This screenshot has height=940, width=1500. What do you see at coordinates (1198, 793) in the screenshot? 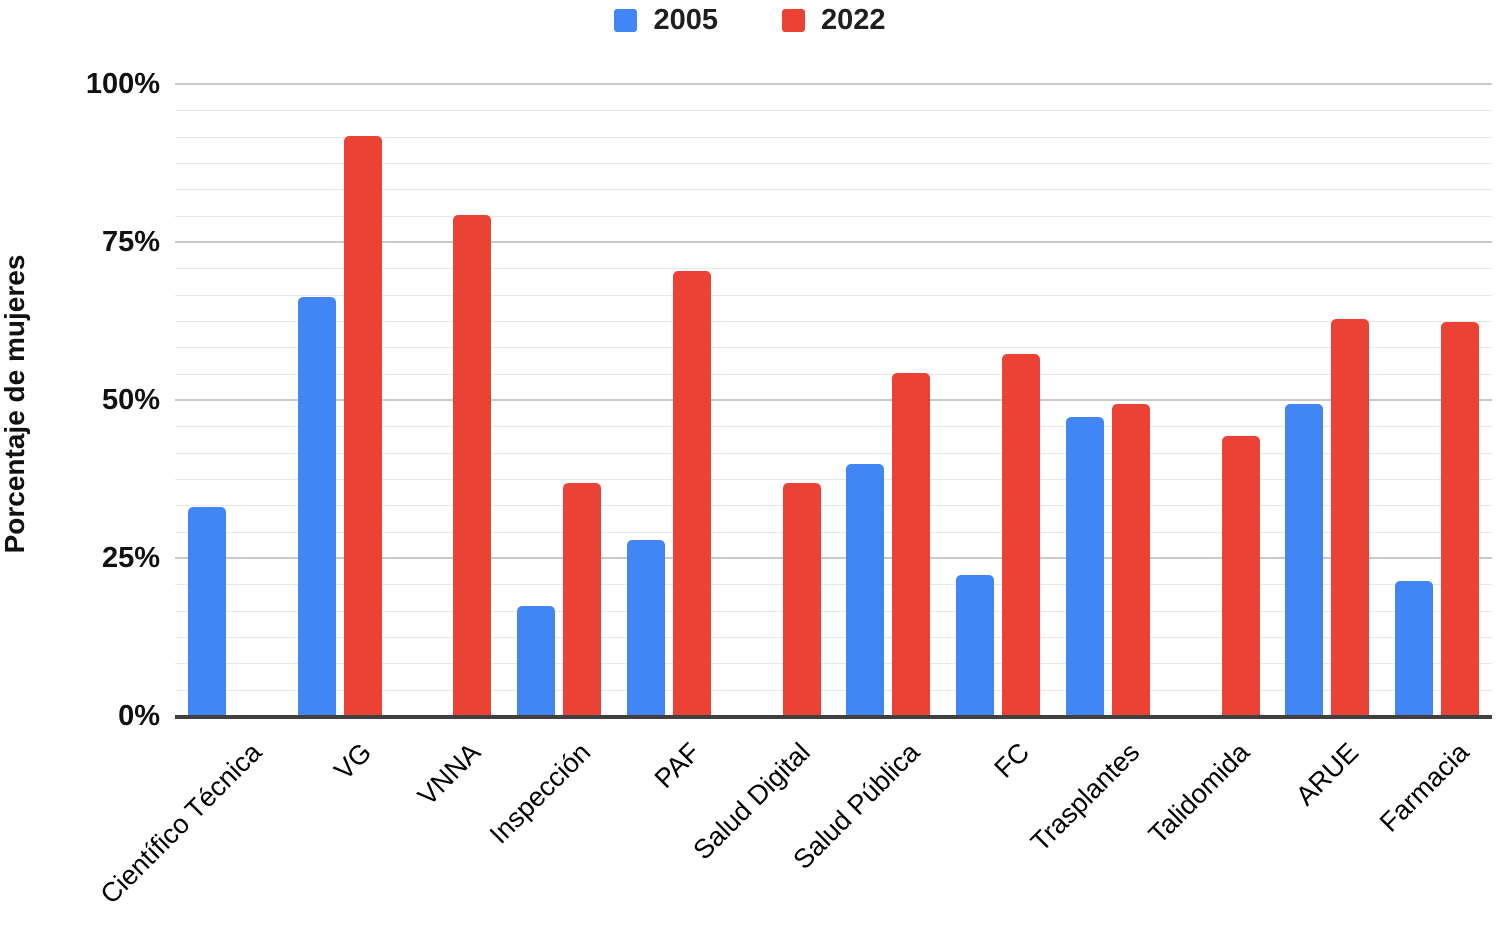
I see `x-label-talidomida: Talidomida` at bounding box center [1198, 793].